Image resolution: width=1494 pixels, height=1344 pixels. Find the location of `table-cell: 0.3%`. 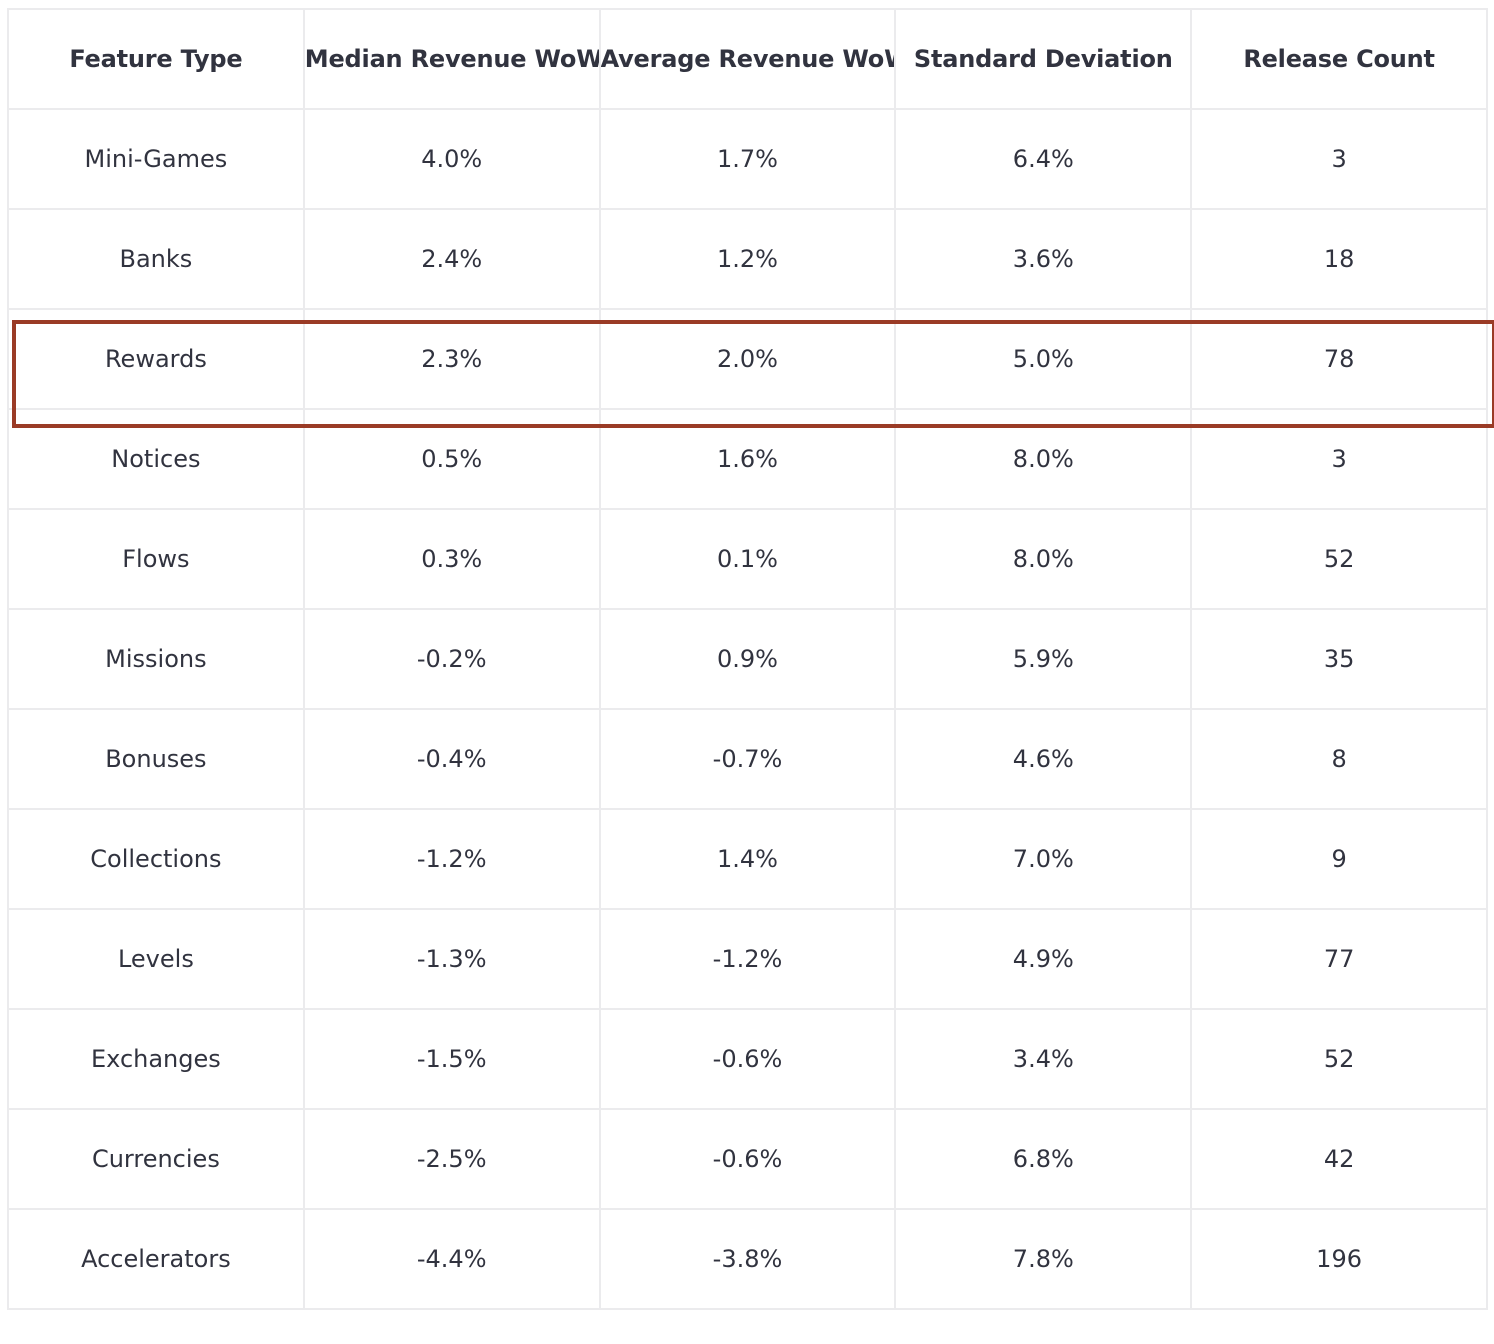

table-cell: 0.3% is located at coordinates (451, 559).